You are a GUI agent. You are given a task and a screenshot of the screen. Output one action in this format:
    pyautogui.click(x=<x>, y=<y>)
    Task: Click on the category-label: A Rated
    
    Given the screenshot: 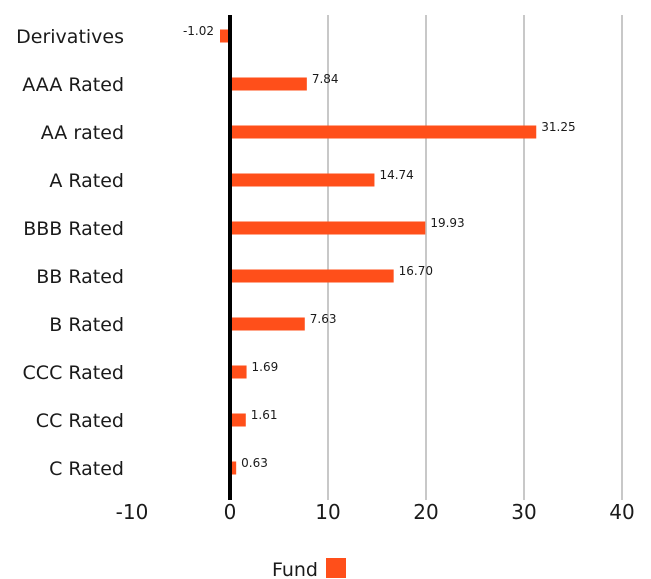 What is the action you would take?
    pyautogui.click(x=86, y=181)
    